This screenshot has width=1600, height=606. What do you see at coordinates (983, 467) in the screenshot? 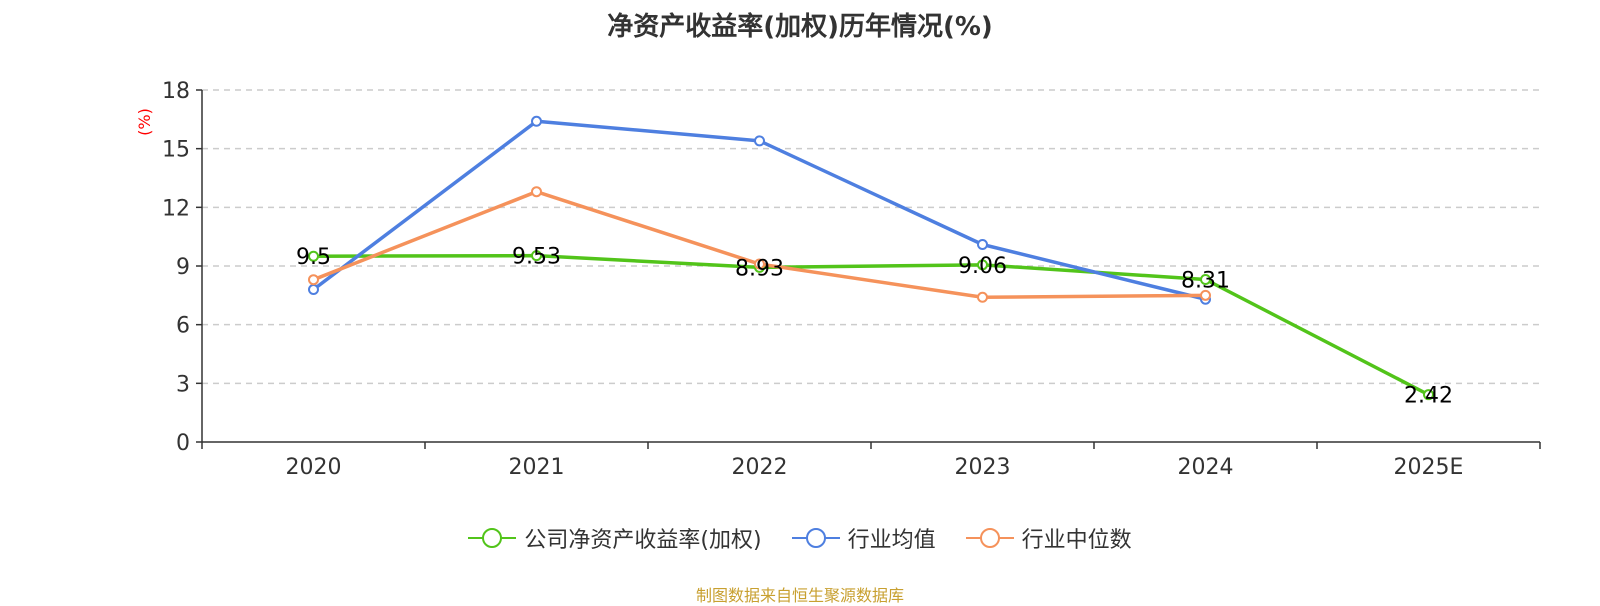
I see `x-tick-label: 2023` at bounding box center [983, 467].